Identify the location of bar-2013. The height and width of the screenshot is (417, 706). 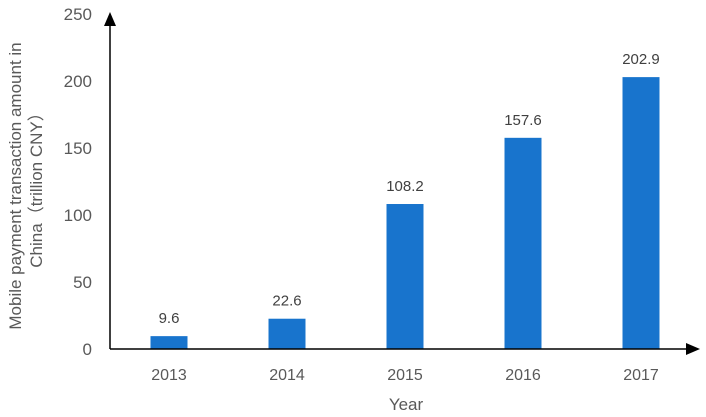
(169, 342).